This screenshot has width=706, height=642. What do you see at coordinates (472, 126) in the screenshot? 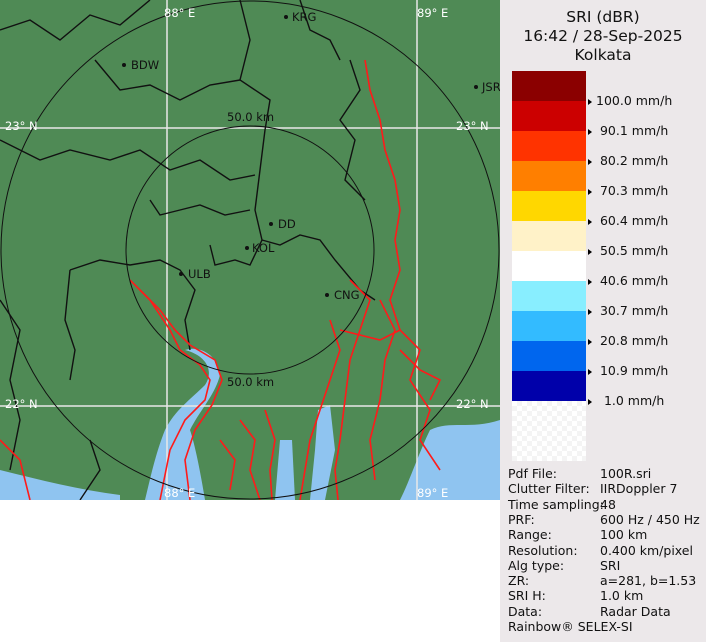
I see `grid-label-23n-right: 23° N` at bounding box center [472, 126].